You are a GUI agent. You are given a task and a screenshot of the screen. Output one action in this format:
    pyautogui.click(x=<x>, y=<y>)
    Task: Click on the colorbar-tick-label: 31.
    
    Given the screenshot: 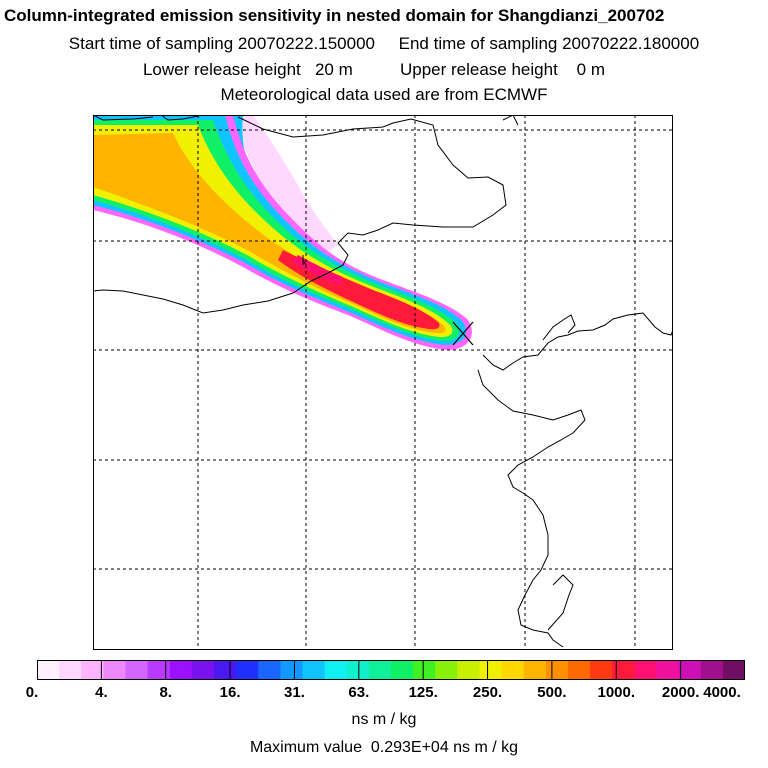 What is the action you would take?
    pyautogui.click(x=294, y=692)
    